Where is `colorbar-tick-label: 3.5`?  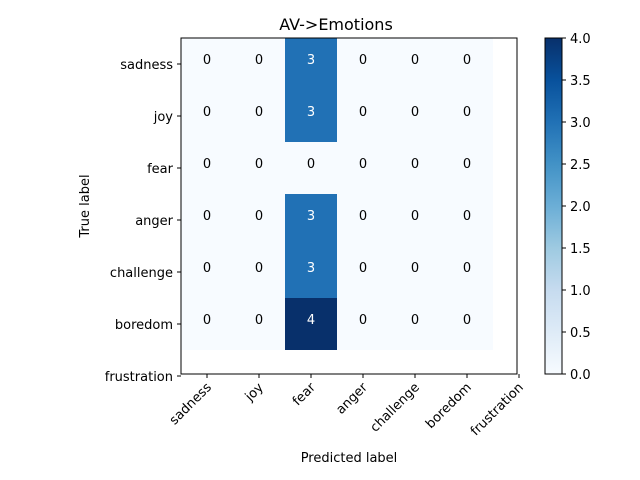
colorbar-tick-label: 3.5 is located at coordinates (580, 81).